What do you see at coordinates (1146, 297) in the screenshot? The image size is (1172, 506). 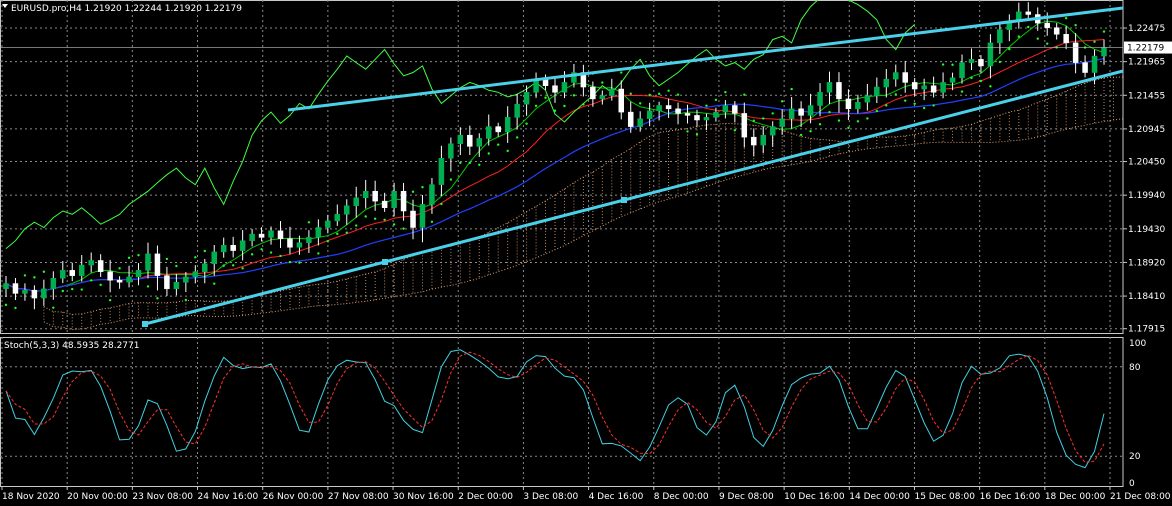 I see `price-label: 1.18410` at bounding box center [1146, 297].